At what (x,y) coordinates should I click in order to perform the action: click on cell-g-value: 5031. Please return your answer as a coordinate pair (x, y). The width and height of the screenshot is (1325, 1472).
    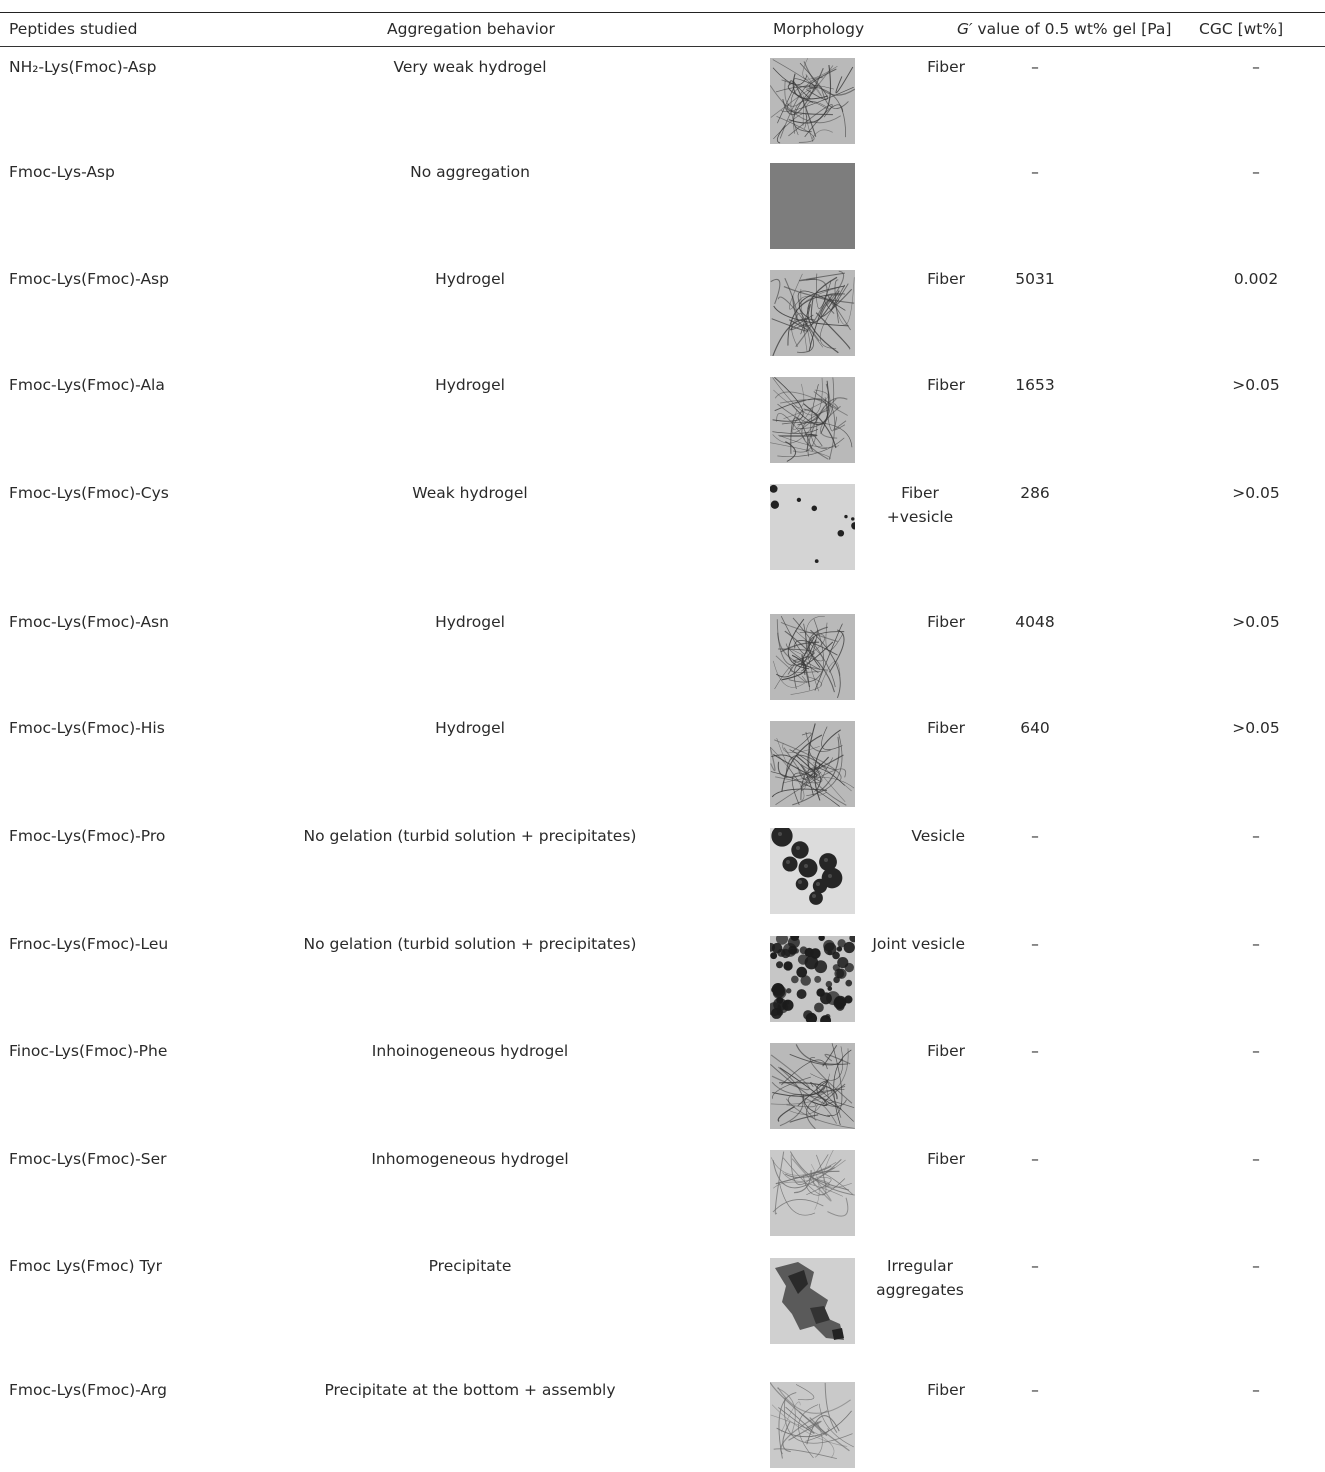
    Looking at the image, I should click on (1035, 279).